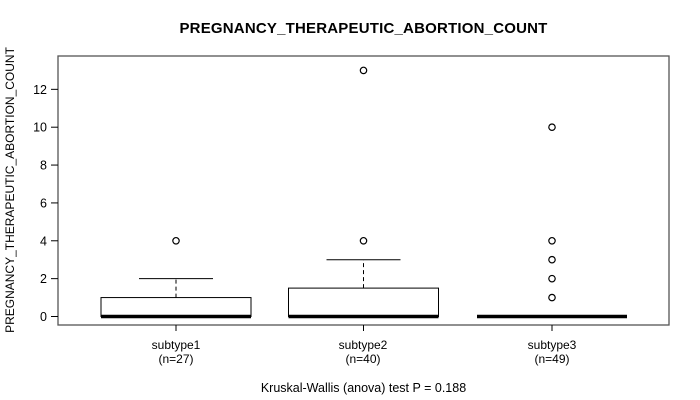 The height and width of the screenshot is (400, 700). Describe the element at coordinates (43, 279) in the screenshot. I see `y-tick-value: 2` at that location.